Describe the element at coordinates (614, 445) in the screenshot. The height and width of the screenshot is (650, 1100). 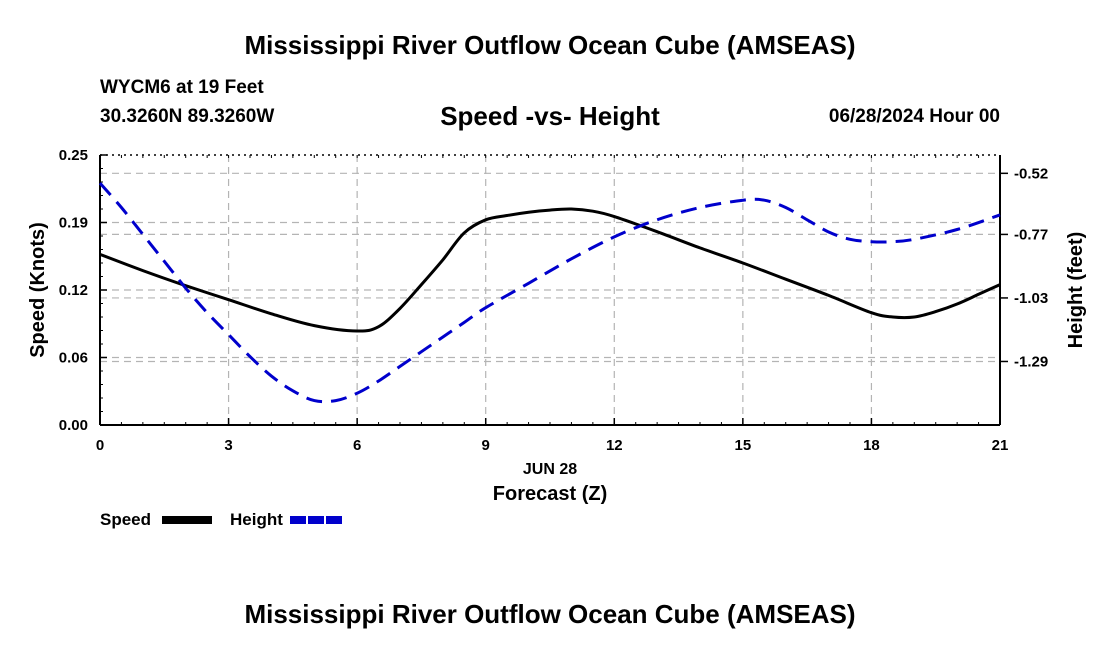
I see `x-tick-label: 12` at that location.